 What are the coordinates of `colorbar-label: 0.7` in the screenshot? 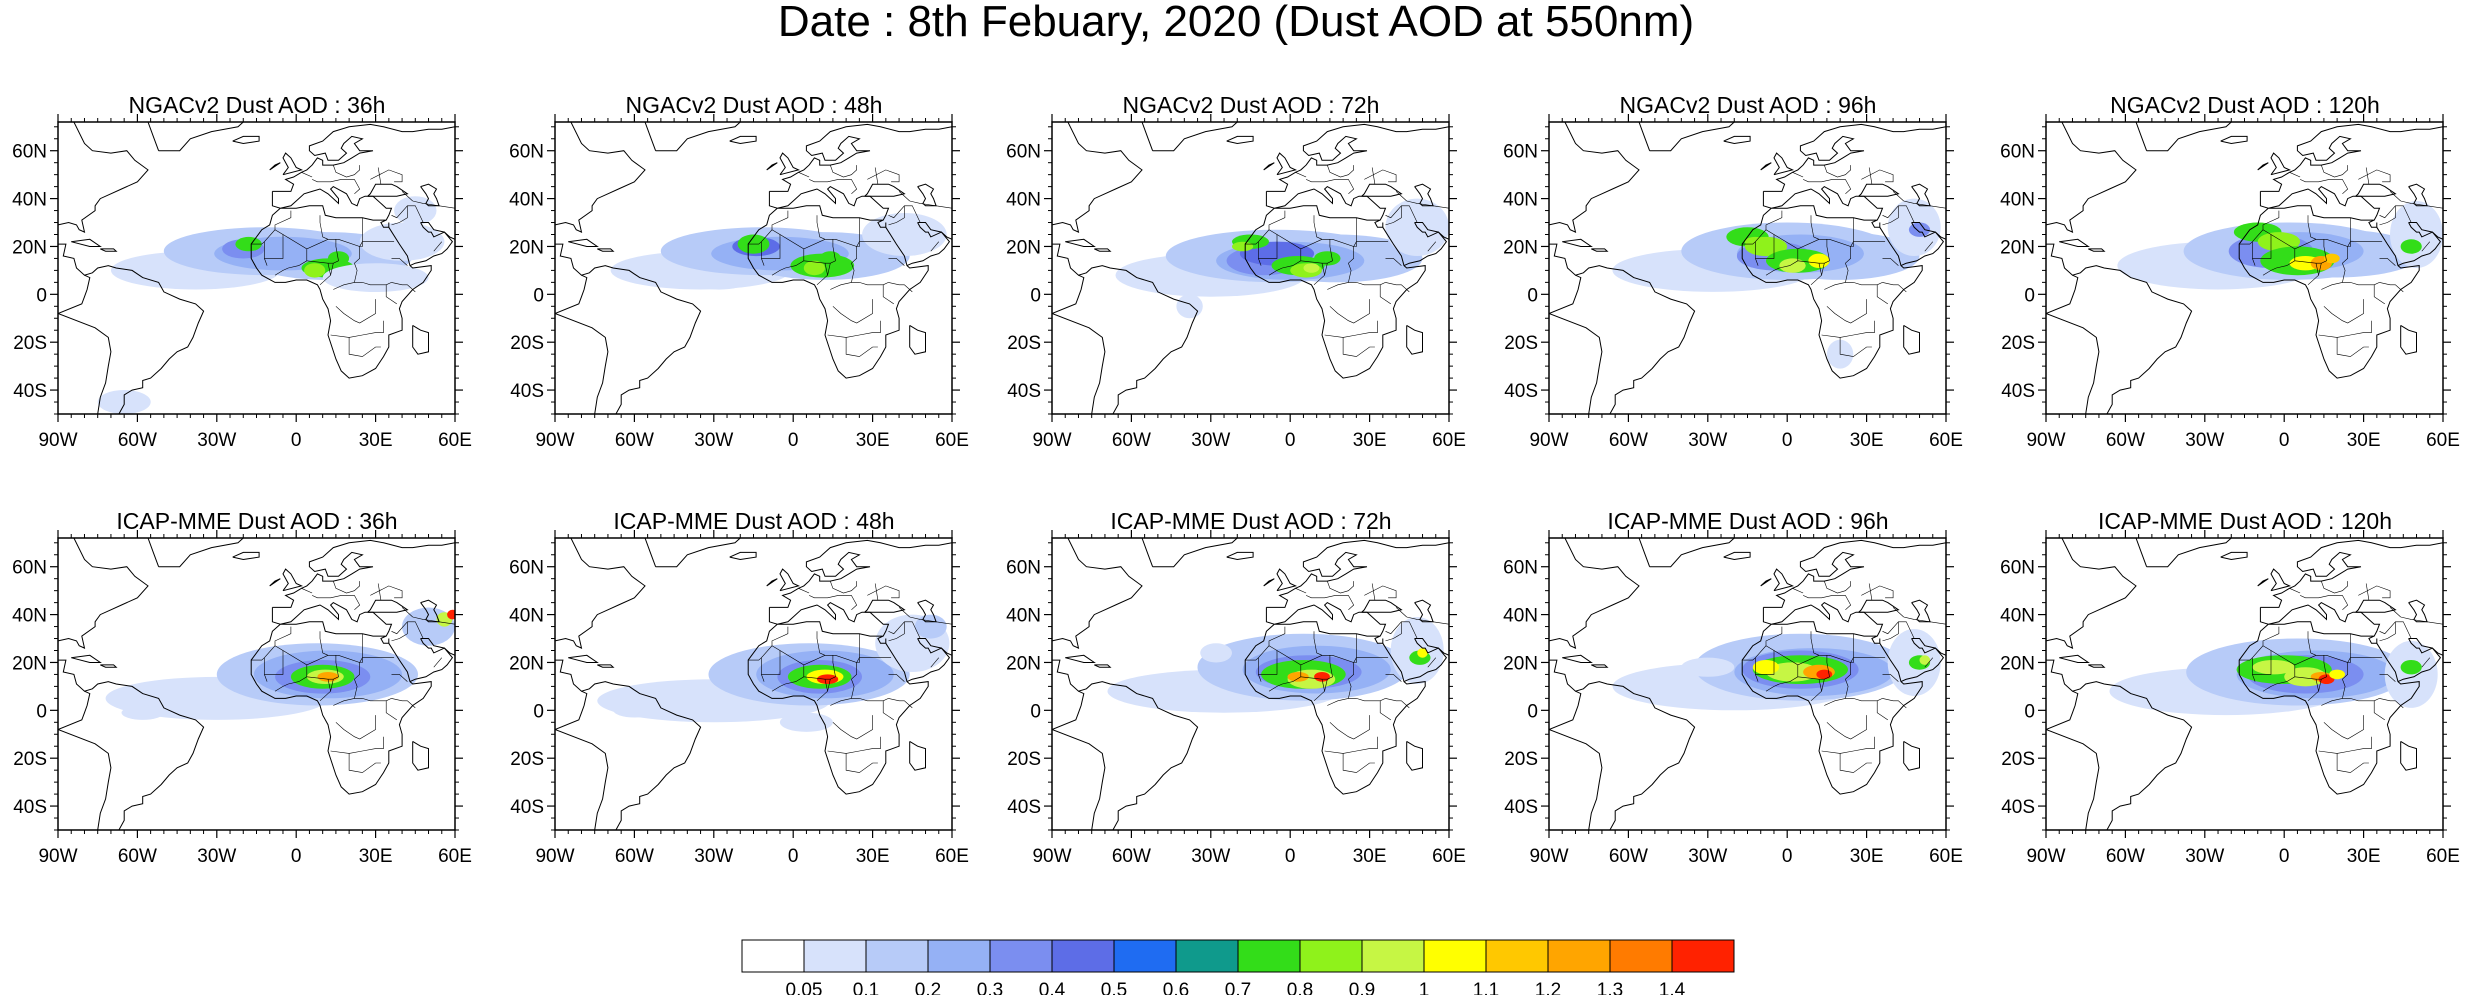 It's located at (1238, 987).